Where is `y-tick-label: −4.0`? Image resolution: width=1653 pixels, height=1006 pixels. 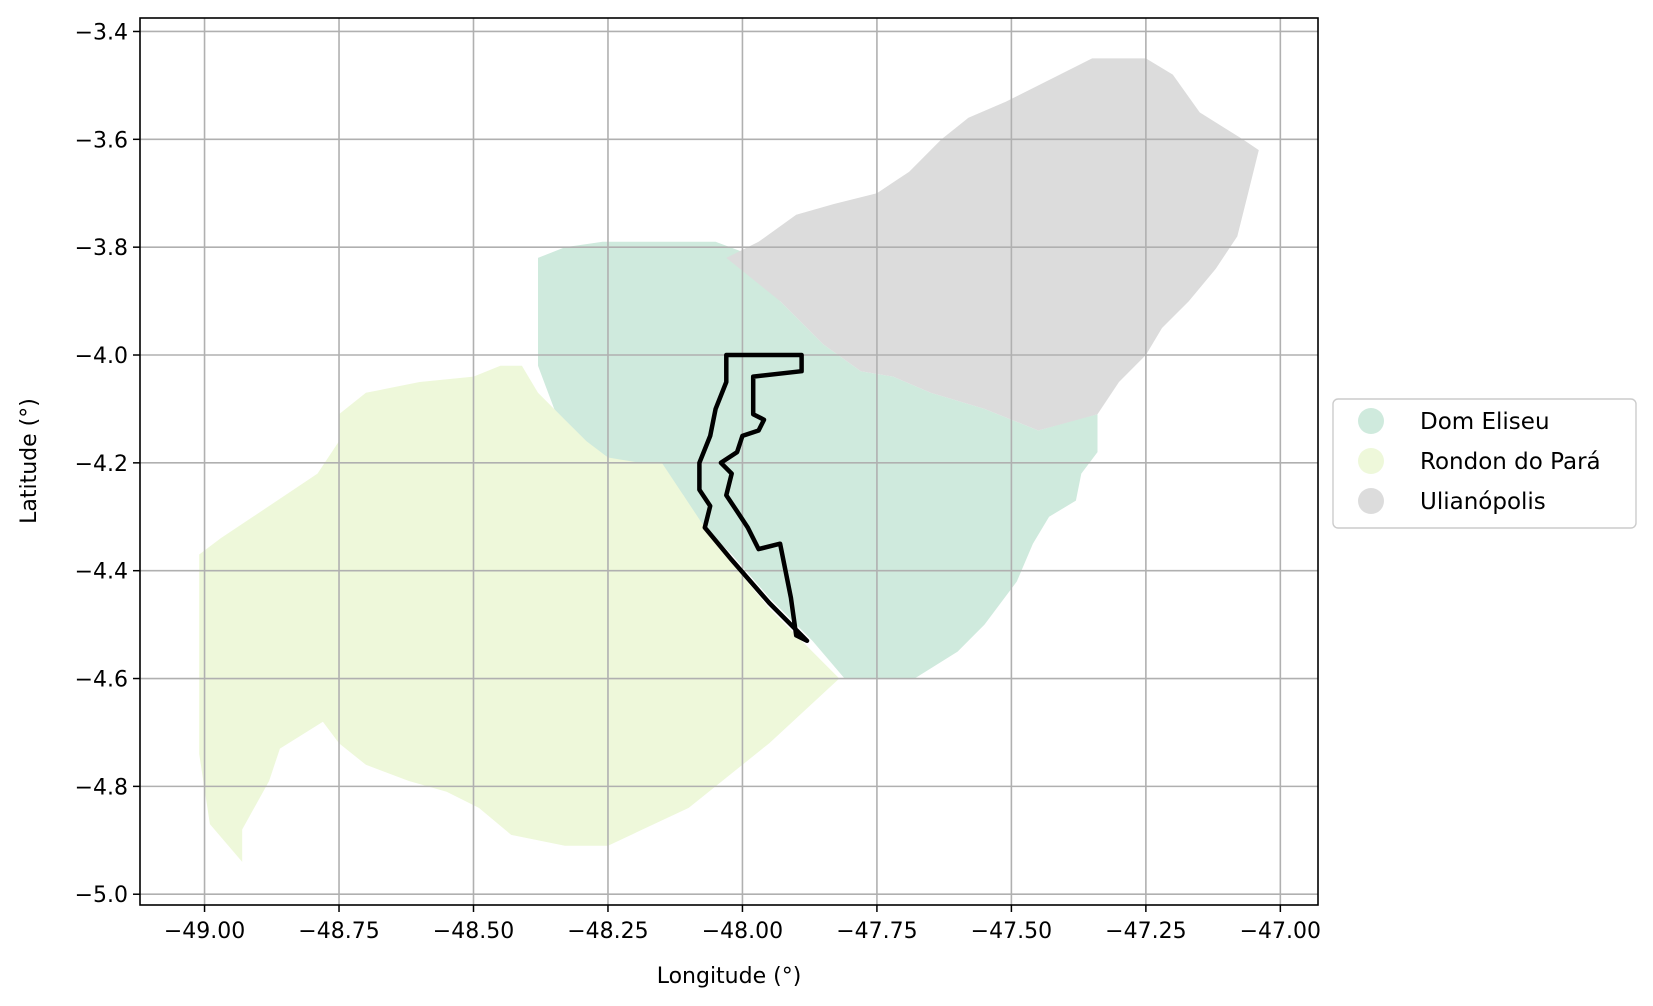 y-tick-label: −4.0 is located at coordinates (101, 356).